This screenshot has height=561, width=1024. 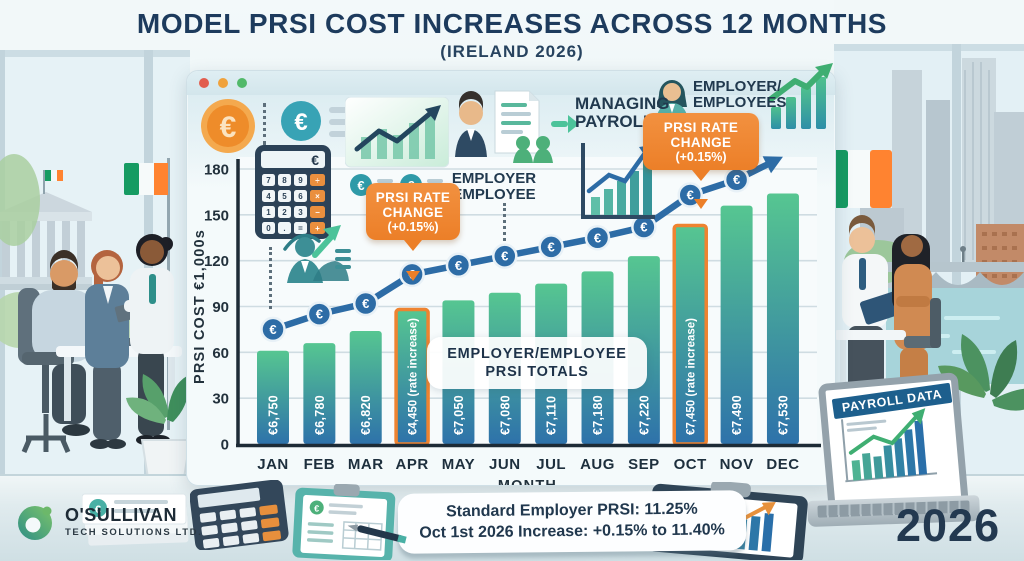 What do you see at coordinates (411, 464) in the screenshot?
I see `svg-text: APR` at bounding box center [411, 464].